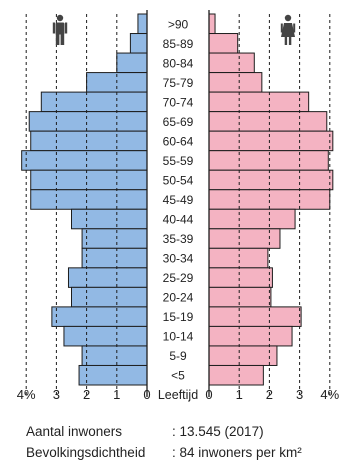  What do you see at coordinates (269, 394) in the screenshot?
I see `female-tick-2: 2` at bounding box center [269, 394].